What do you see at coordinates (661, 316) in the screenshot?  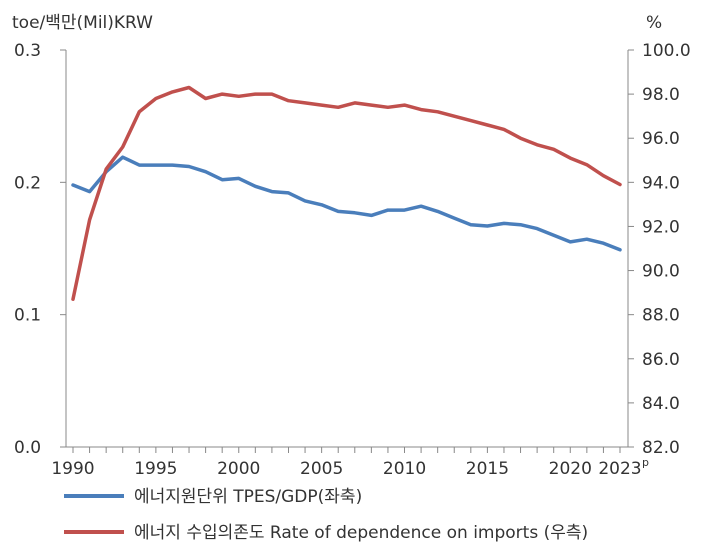 I see `right-tick-label: 88.0` at bounding box center [661, 316].